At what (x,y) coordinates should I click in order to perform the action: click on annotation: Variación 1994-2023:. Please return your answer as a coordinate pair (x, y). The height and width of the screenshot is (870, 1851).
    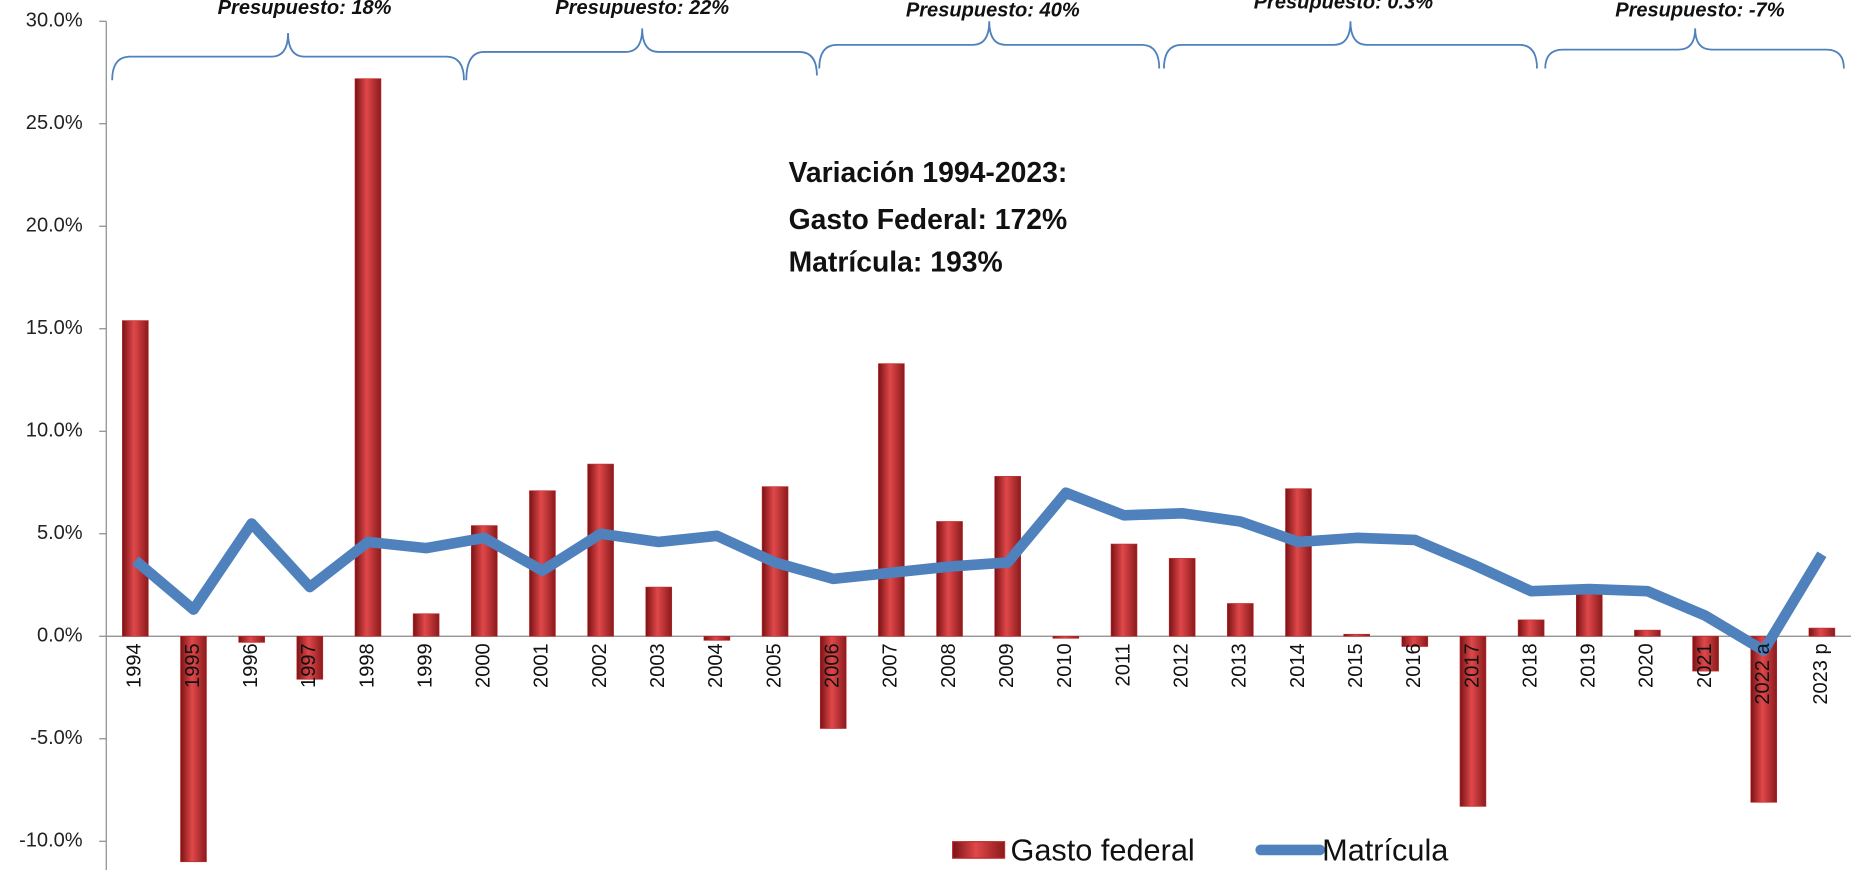
    Looking at the image, I should click on (928, 173).